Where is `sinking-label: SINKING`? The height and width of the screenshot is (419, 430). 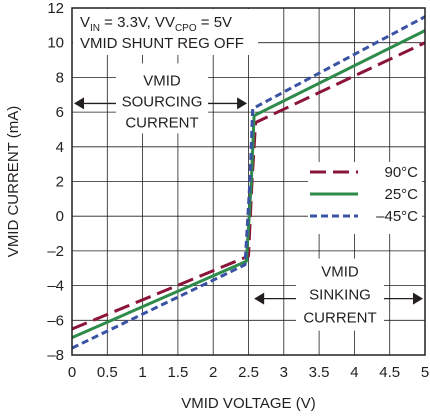 sinking-label: SINKING is located at coordinates (340, 295).